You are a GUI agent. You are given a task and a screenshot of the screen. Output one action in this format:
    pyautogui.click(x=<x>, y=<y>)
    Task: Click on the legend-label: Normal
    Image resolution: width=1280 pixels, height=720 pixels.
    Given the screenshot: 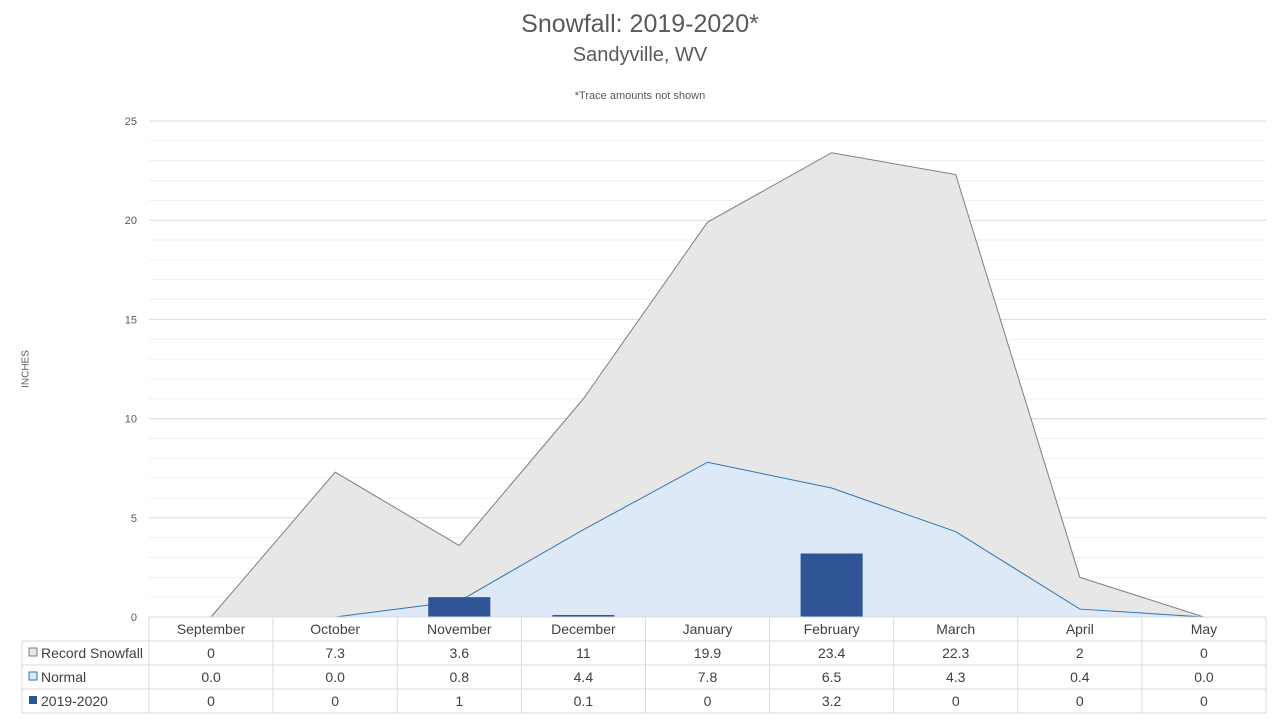 What is the action you would take?
    pyautogui.click(x=63, y=677)
    